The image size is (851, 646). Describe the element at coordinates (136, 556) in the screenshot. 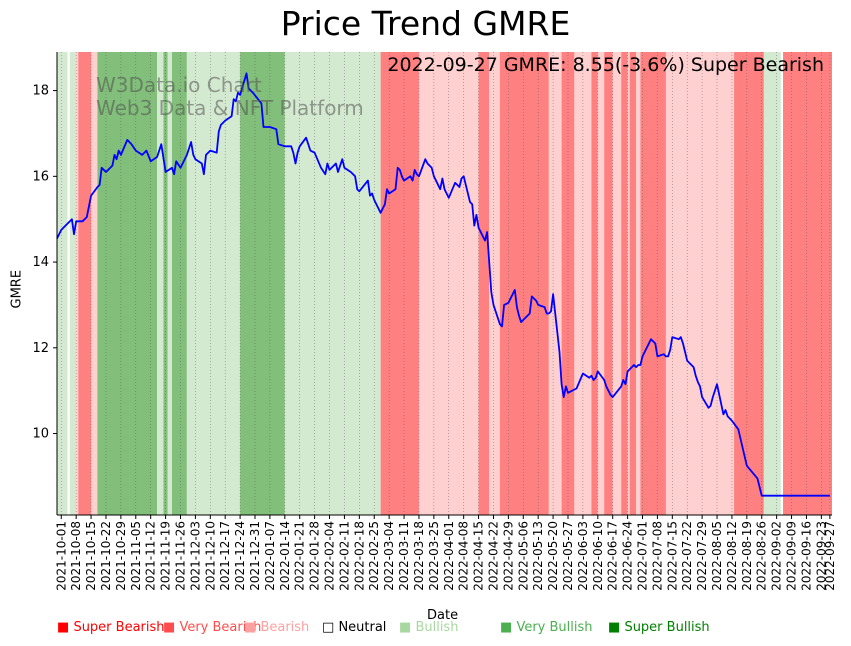

I see `x-tick-label: 2021-11-05` at that location.